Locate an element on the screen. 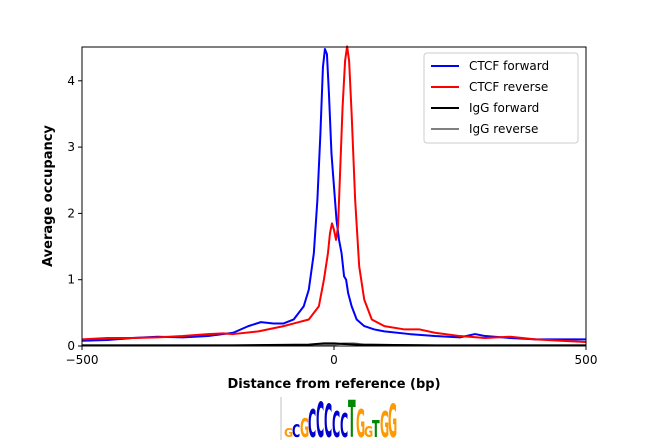 This screenshot has height=442, width=650. x-tick-label: −500 is located at coordinates (82, 360).